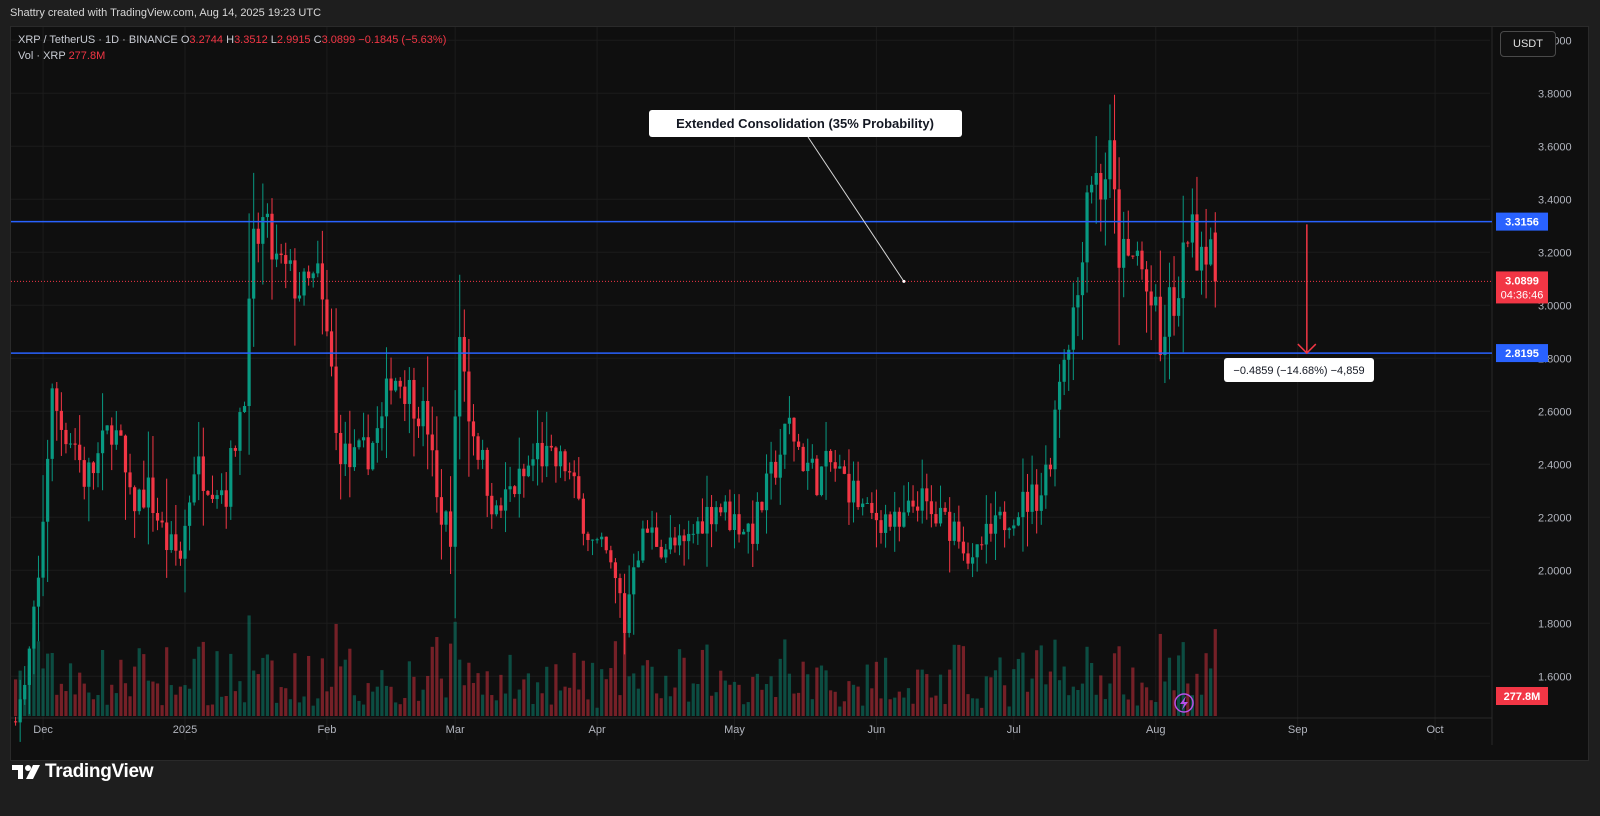 This screenshot has width=1600, height=816. What do you see at coordinates (904, 281) in the screenshot?
I see `callout-anchor` at bounding box center [904, 281].